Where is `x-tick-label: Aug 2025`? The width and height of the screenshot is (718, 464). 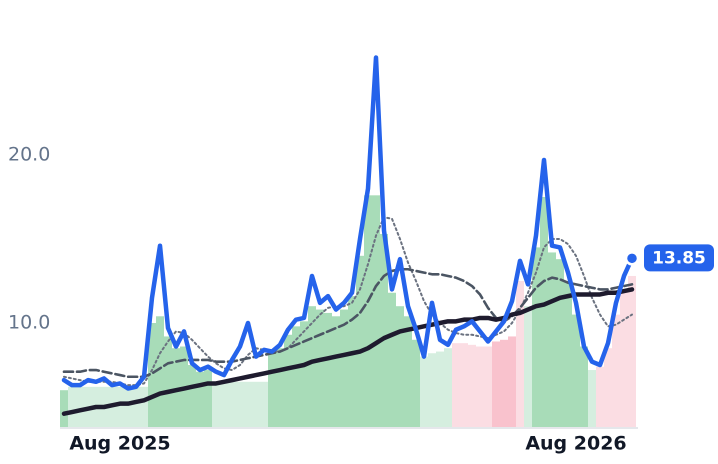
x-tick-label: Aug 2025 is located at coordinates (119, 444).